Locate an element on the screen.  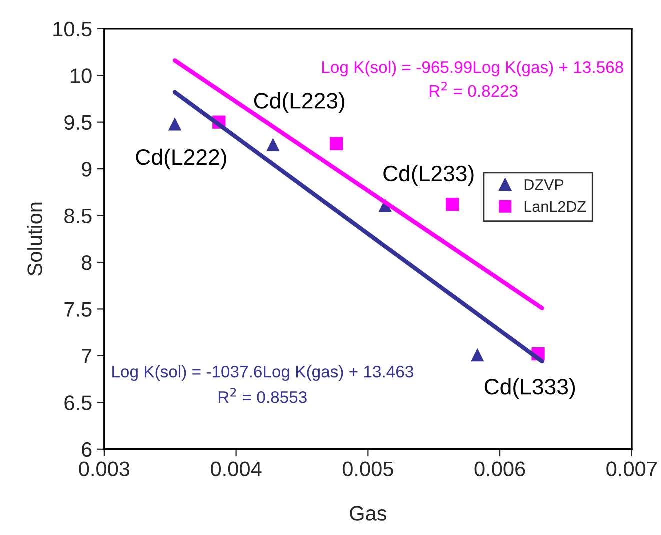
x-axis-title: Gas is located at coordinates (368, 513).